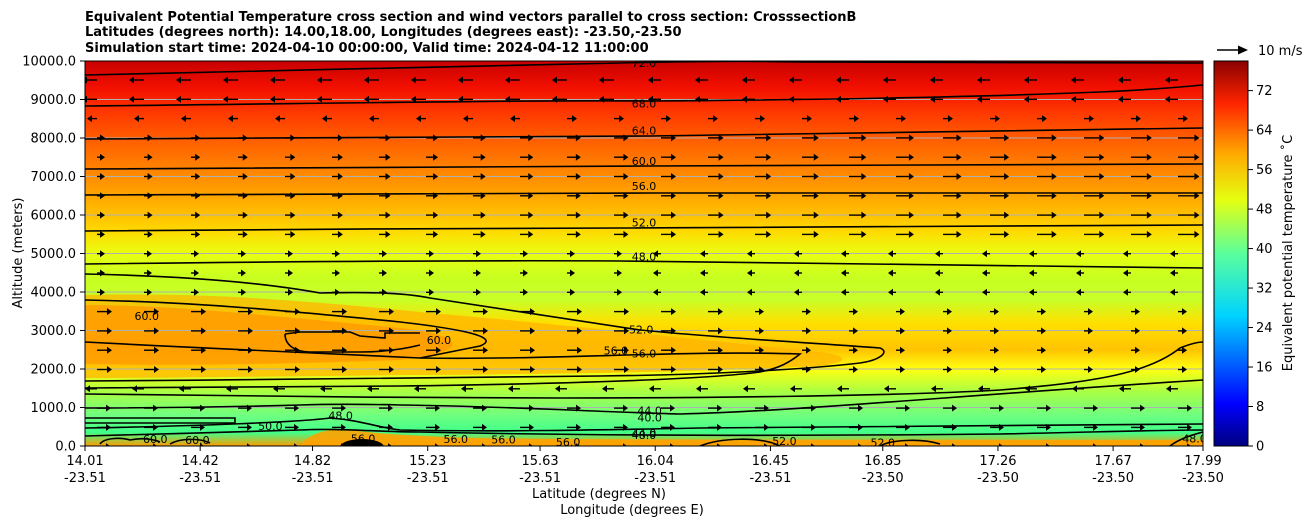 Image resolution: width=1308 pixels, height=526 pixels. Describe the element at coordinates (428, 478) in the screenshot. I see `x-tick-lon-3: -23.51` at that location.